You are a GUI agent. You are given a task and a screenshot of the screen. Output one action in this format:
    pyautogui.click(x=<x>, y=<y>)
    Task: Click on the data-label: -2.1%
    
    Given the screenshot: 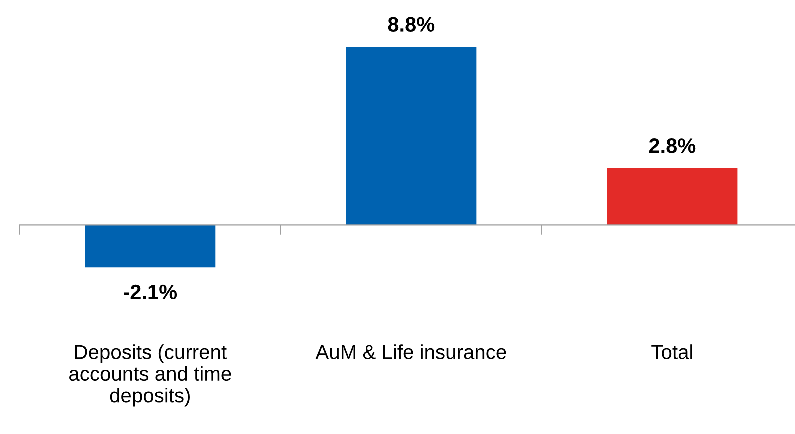 What is the action you would take?
    pyautogui.click(x=151, y=292)
    